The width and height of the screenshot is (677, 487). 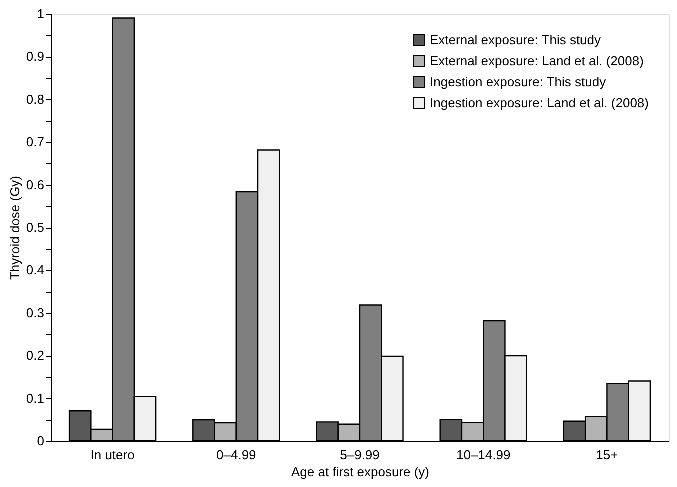 What do you see at coordinates (35, 270) in the screenshot?
I see `y-tick-label: 0.4` at bounding box center [35, 270].